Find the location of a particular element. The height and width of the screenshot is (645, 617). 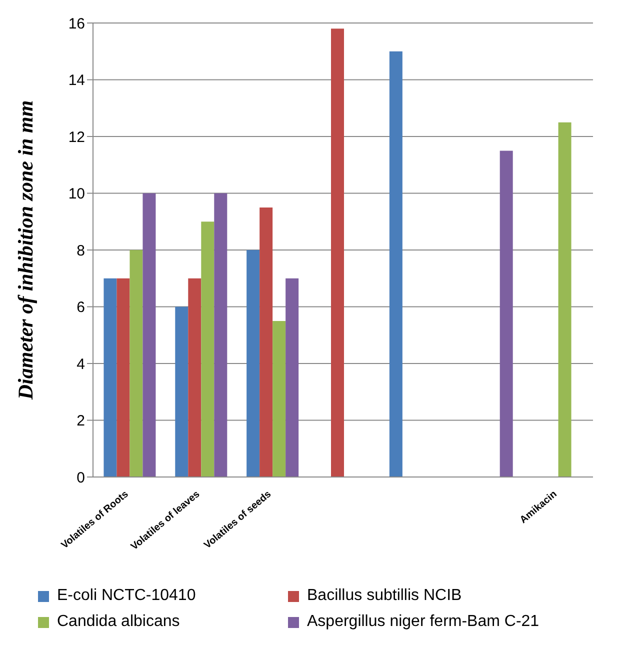

legend-label: E-coli NCTC-10410 is located at coordinates (126, 596).